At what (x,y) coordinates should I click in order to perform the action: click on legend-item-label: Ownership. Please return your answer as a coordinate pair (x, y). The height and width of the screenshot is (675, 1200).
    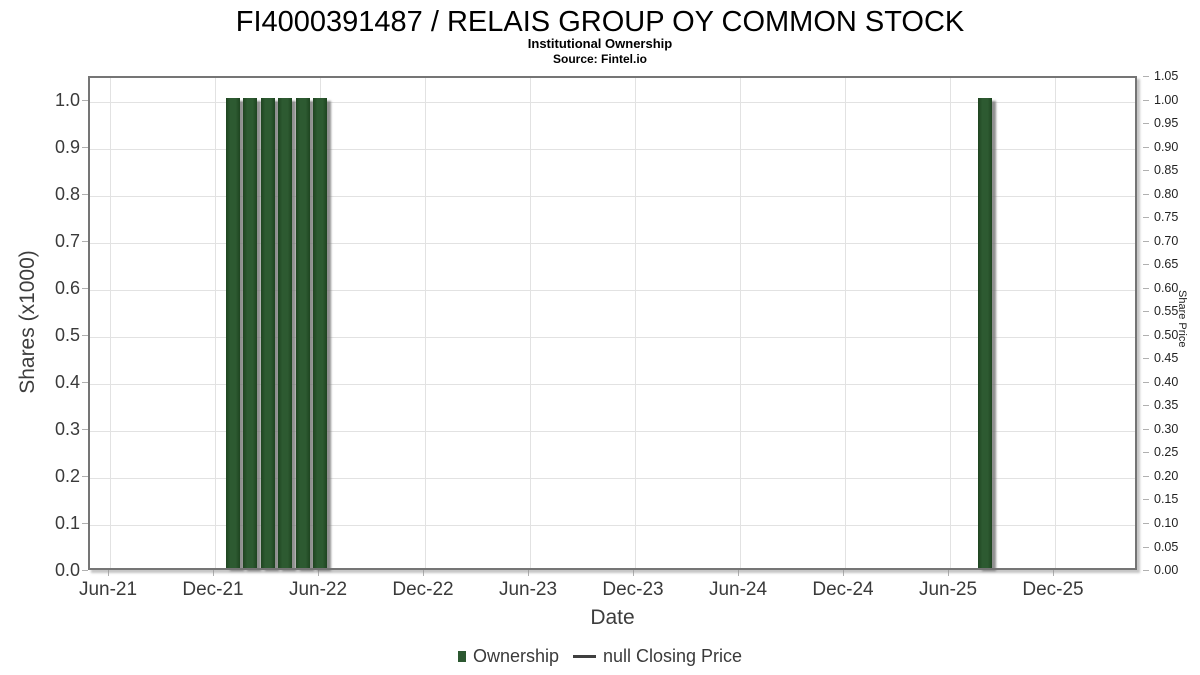
    Looking at the image, I should click on (515, 656).